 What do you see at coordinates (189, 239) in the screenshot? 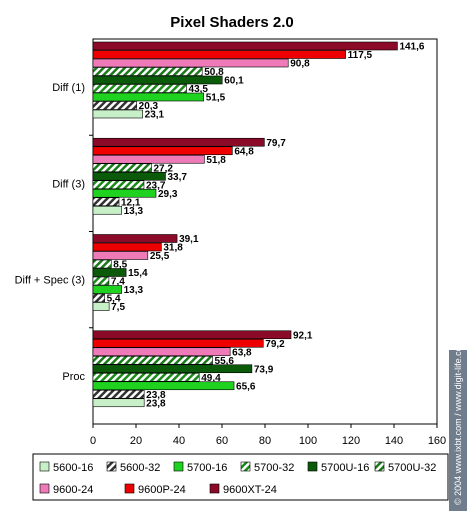
I see `data-label: 39,1` at bounding box center [189, 239].